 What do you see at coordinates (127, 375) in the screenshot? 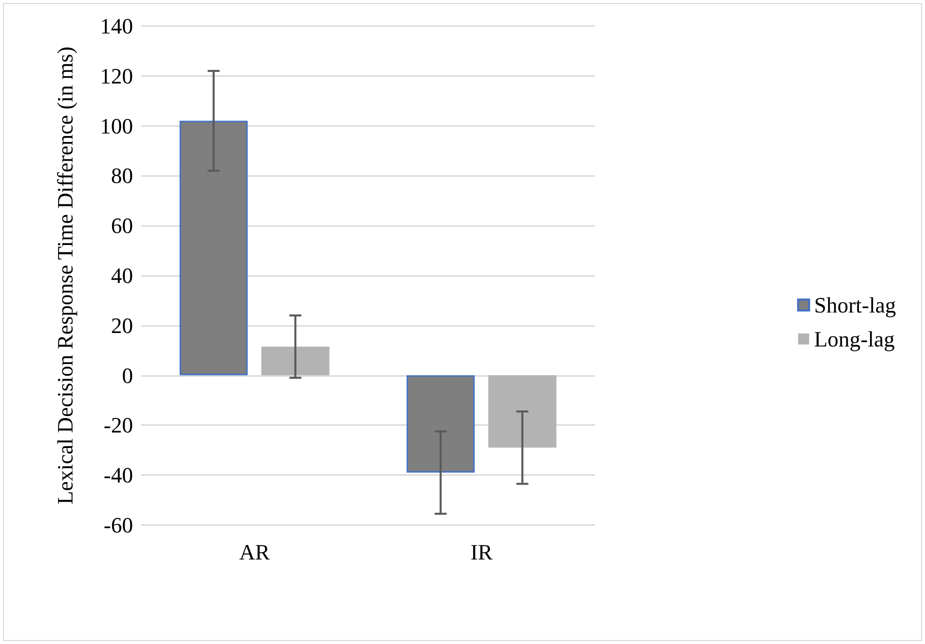
I see `y-tick-label: 0` at bounding box center [127, 375].